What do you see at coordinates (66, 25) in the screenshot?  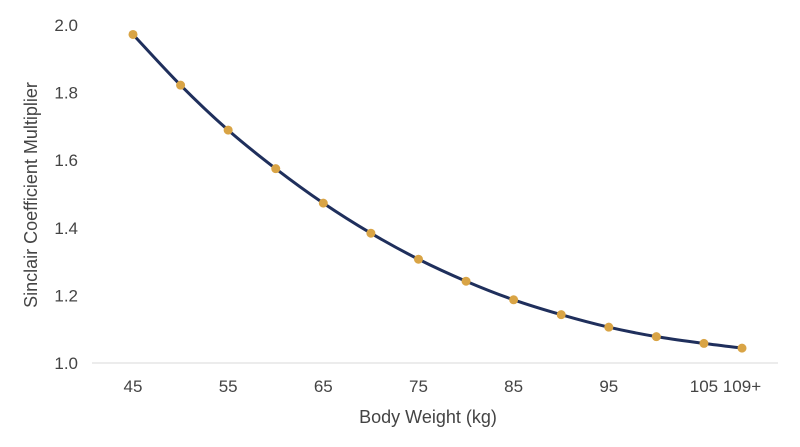 I see `y-tick-label: 2.0` at bounding box center [66, 25].